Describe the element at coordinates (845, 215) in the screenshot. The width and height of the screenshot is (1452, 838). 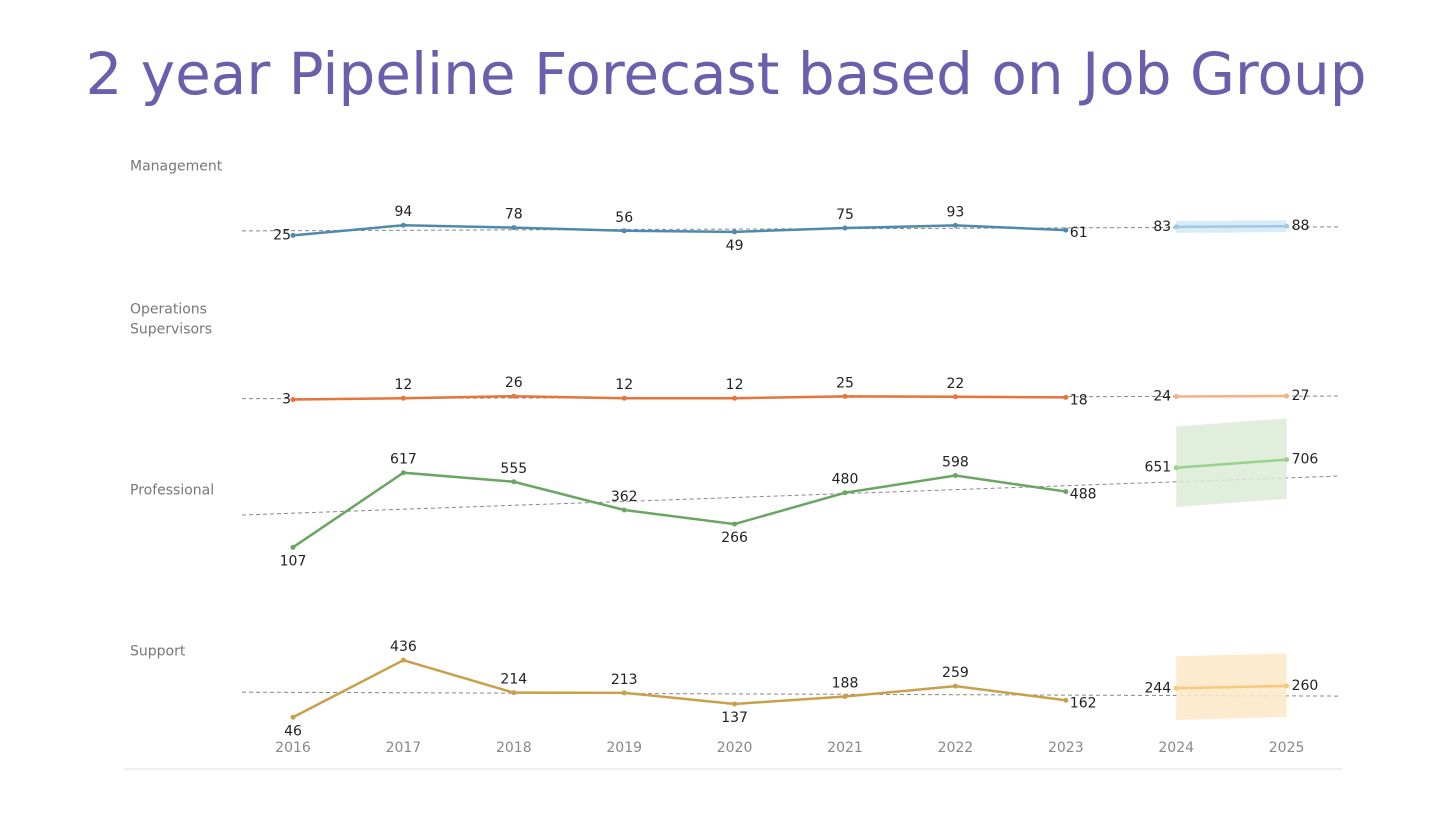
I see `data-label: 75` at that location.